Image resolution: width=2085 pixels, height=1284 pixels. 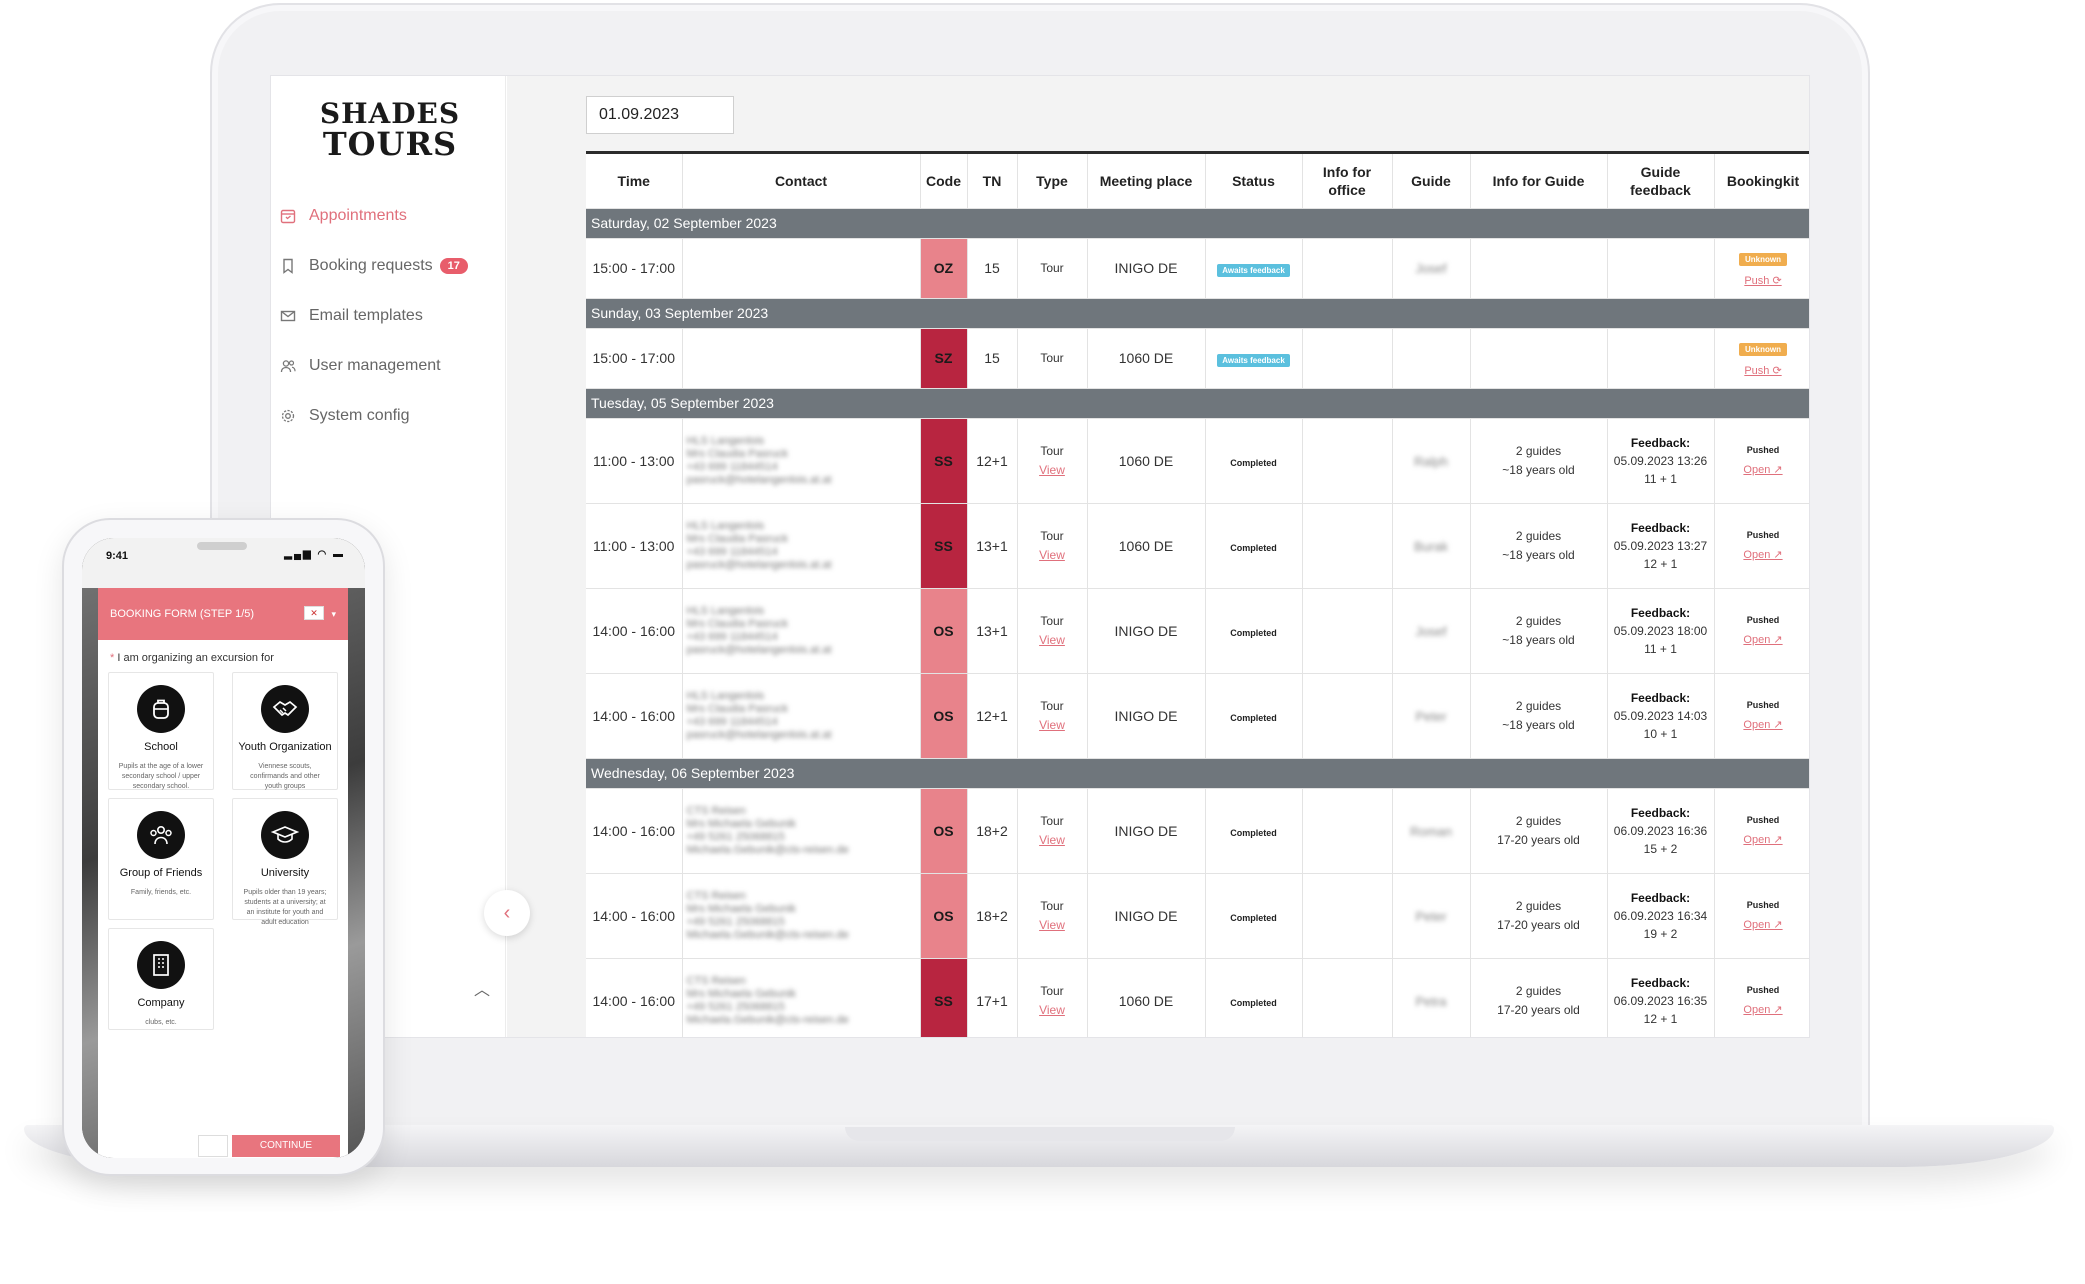 What do you see at coordinates (1539, 181) in the screenshot?
I see `column-header-info-for-guide: Info for Guide` at bounding box center [1539, 181].